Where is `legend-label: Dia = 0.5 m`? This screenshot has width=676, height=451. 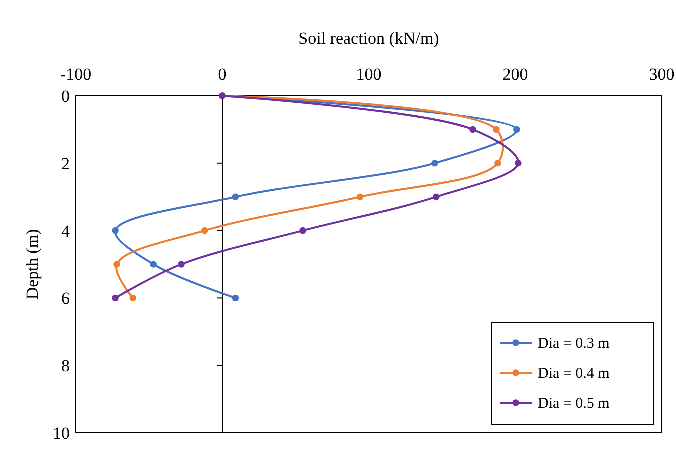
legend-label: Dia = 0.5 m is located at coordinates (574, 404).